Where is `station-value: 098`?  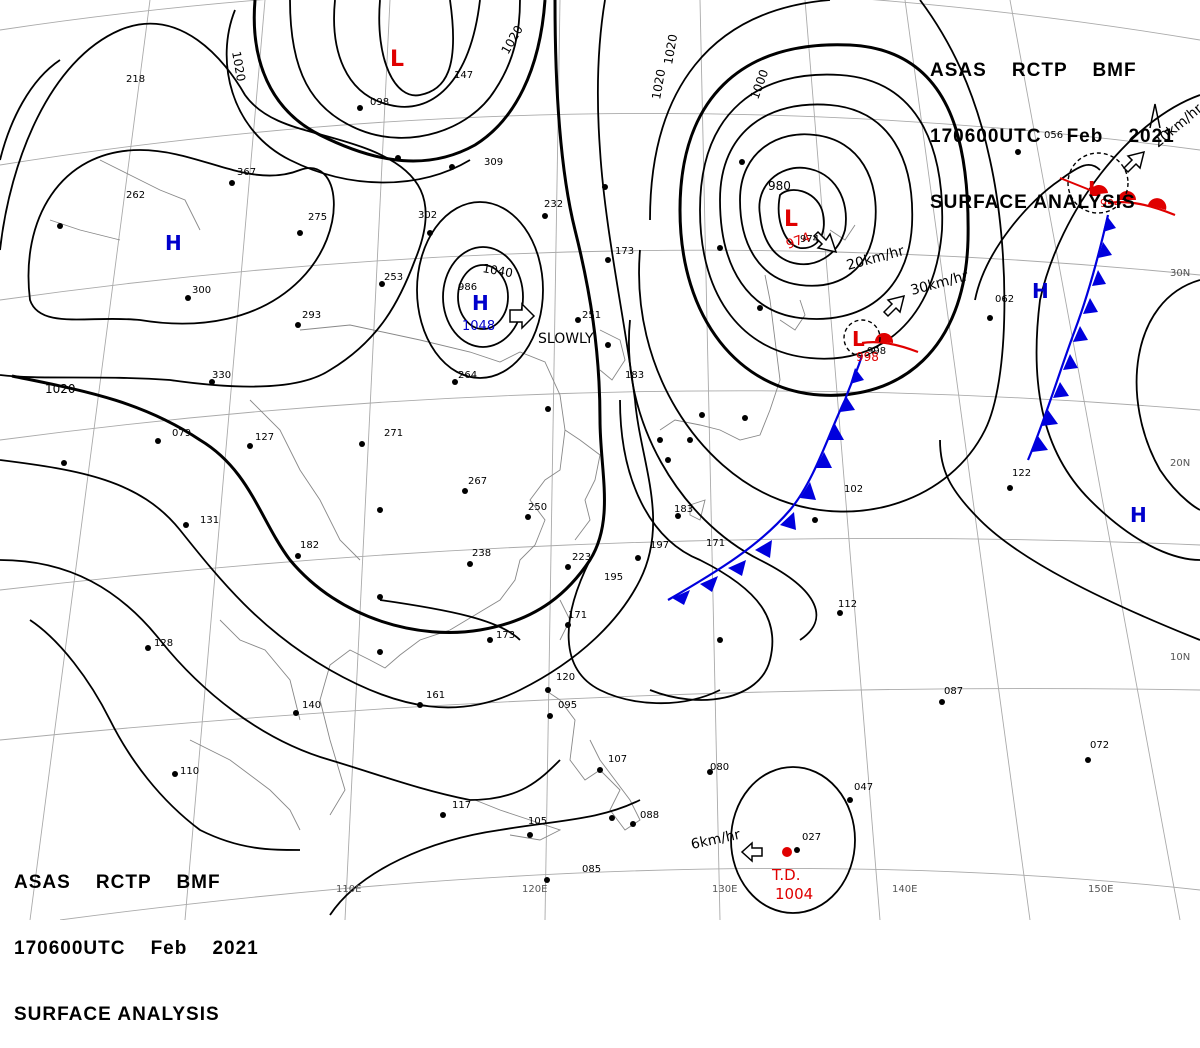 station-value: 098 is located at coordinates (379, 102).